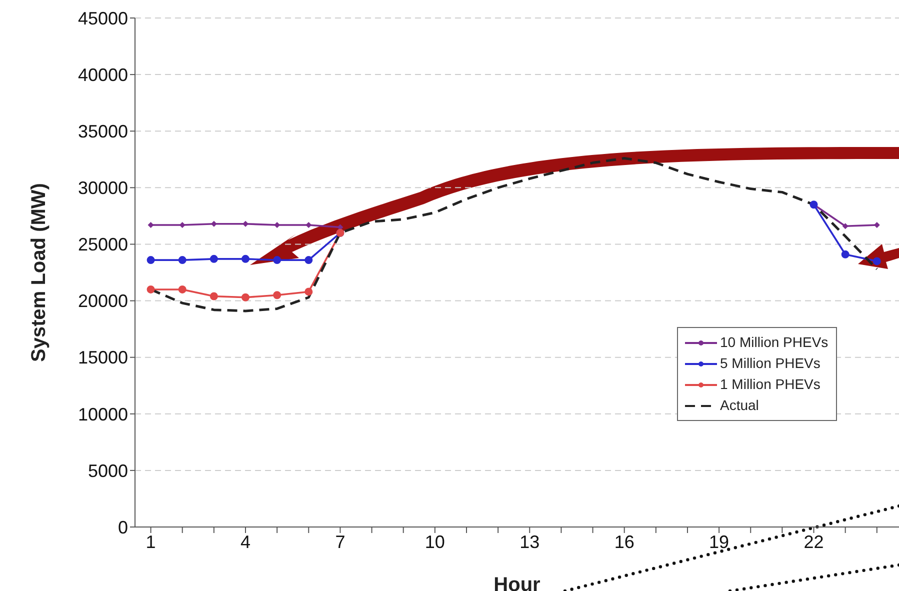  I want to click on legend-label: Actual, so click(739, 405).